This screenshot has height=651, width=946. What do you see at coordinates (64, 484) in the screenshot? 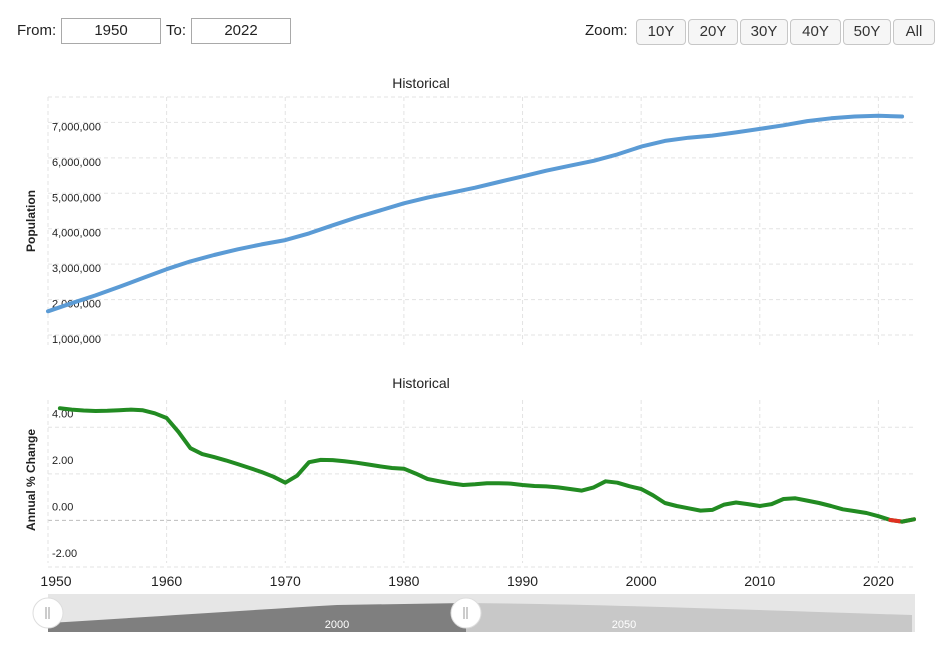
I see `annual-change-y-ticks: -2.00 0.00 2.00 4.00` at bounding box center [64, 484].